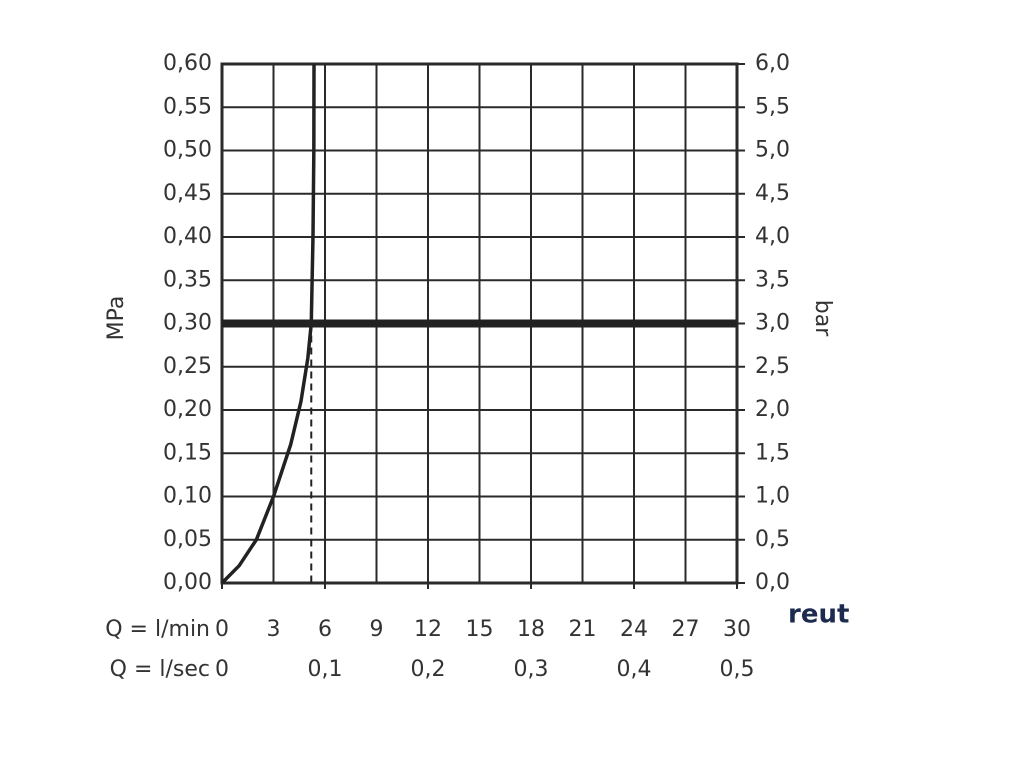 Image resolution: width=1024 pixels, height=772 pixels. Describe the element at coordinates (187, 452) in the screenshot. I see `y-tick-label: 0,15` at that location.